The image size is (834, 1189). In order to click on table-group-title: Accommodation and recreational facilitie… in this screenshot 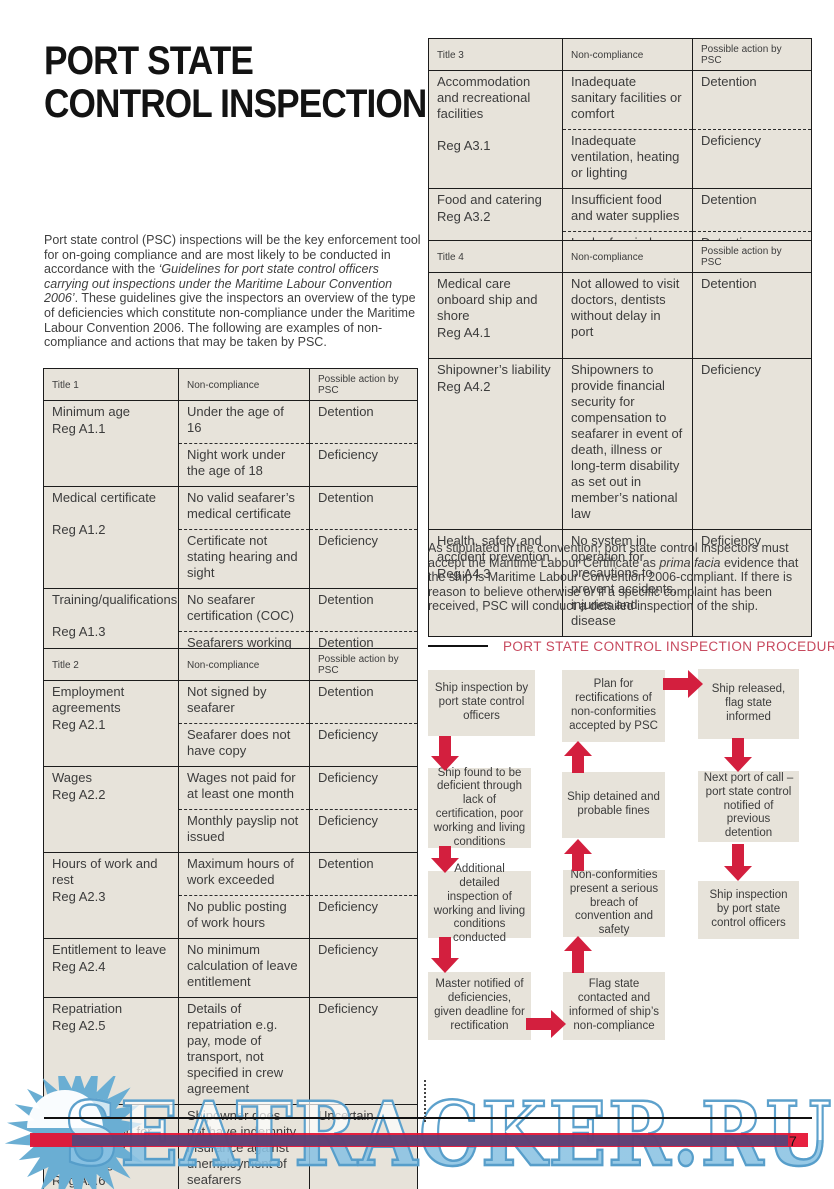, I will do `click(495, 129)`.